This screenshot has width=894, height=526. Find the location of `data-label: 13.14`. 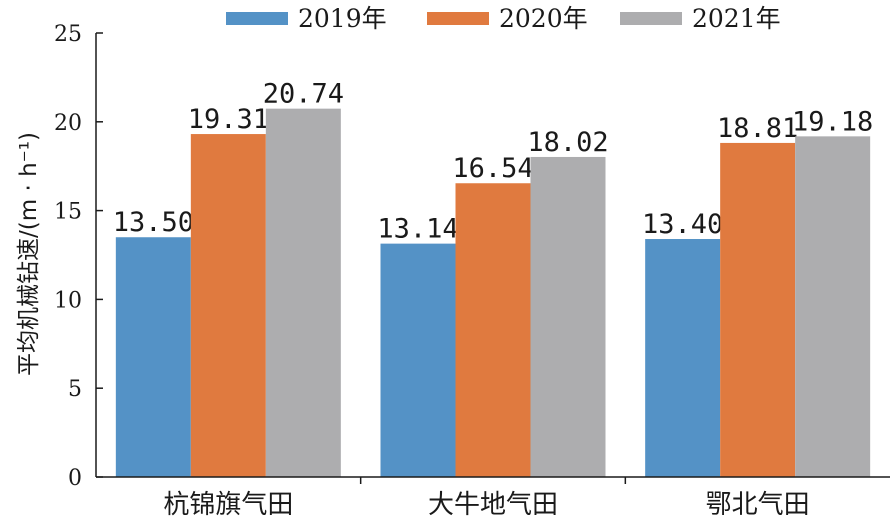

data-label: 13.14 is located at coordinates (417, 229).